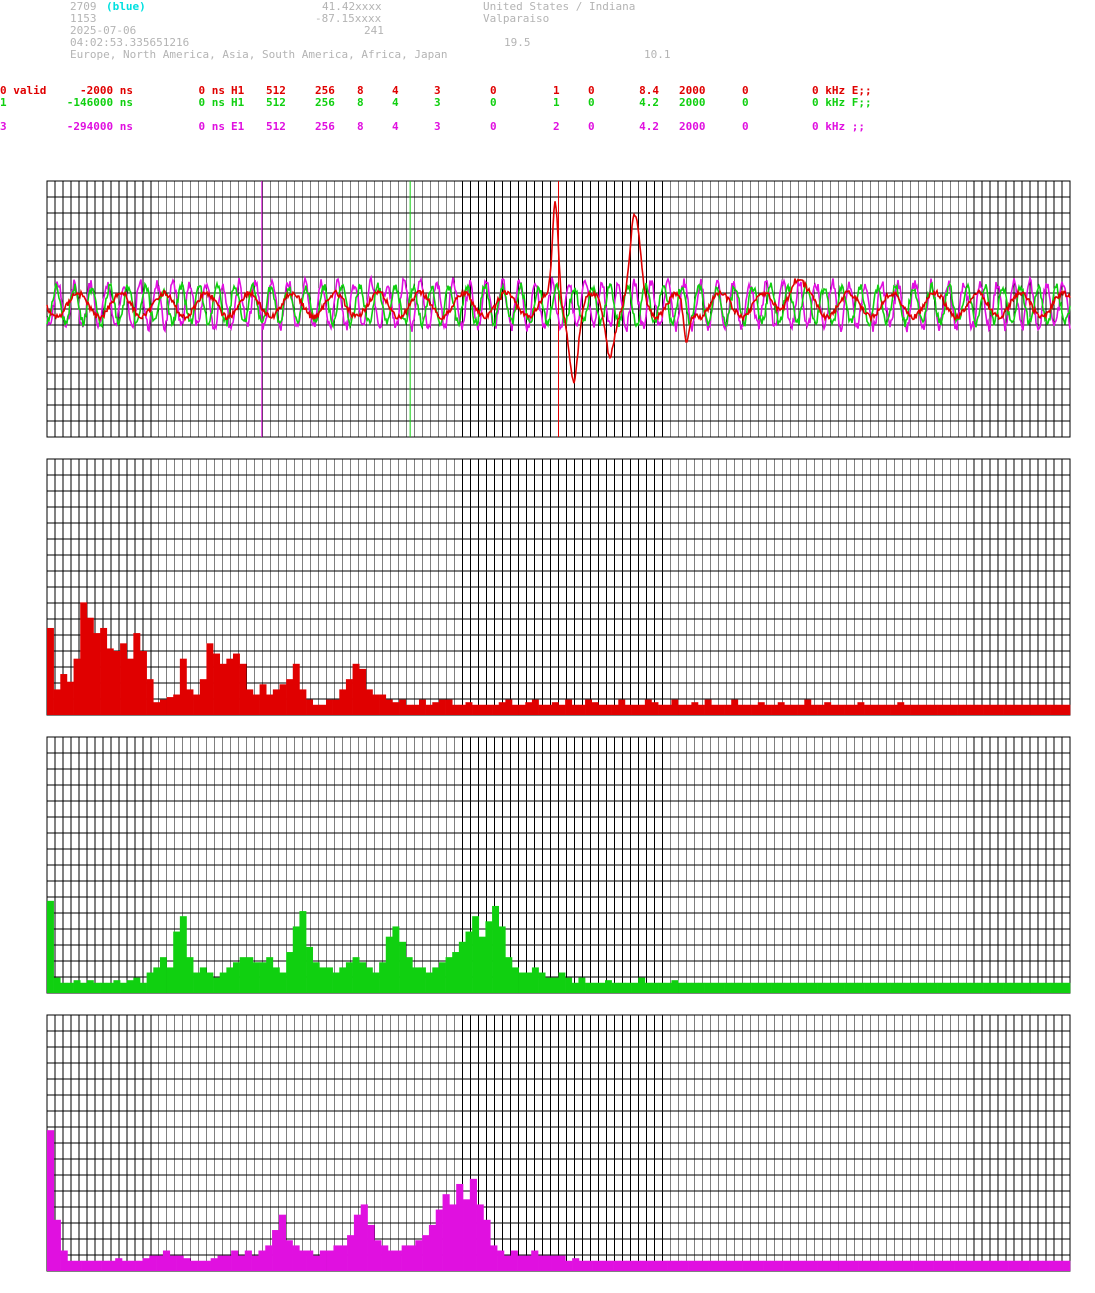  I want to click on channel-type: E1, so click(238, 126).